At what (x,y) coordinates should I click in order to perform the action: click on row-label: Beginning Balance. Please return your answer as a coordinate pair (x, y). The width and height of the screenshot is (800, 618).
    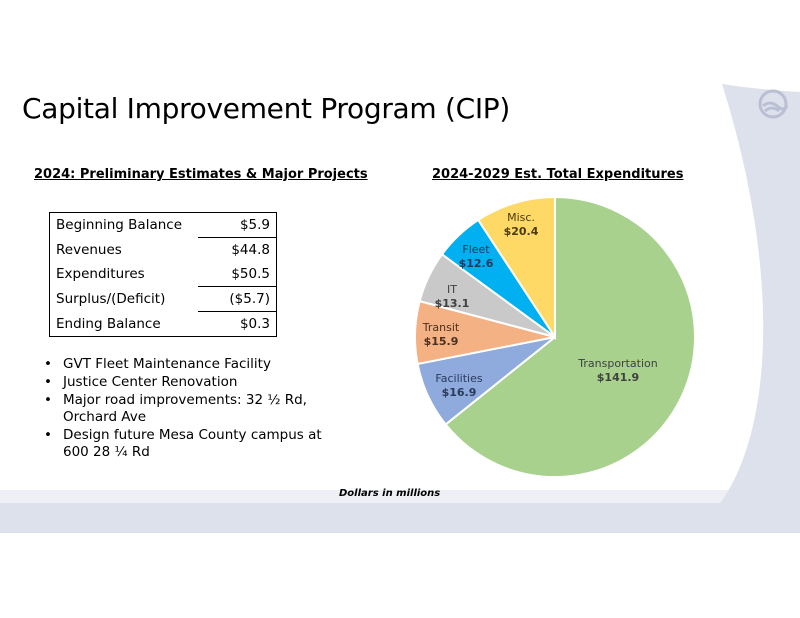
    Looking at the image, I should click on (119, 225).